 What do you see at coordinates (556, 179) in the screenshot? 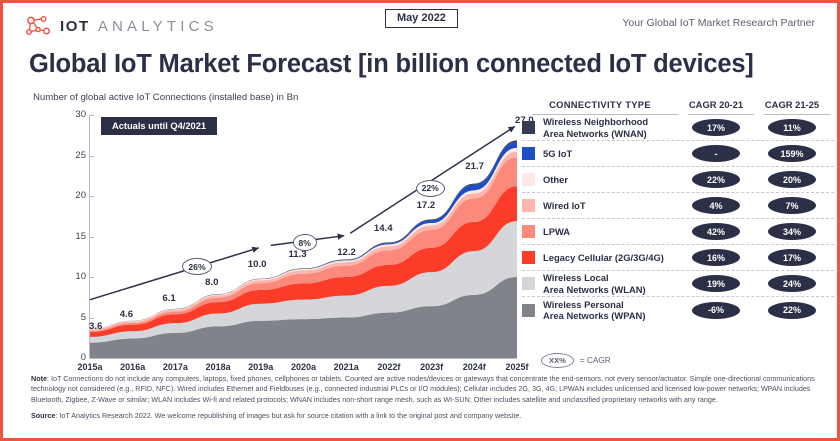
I see `legend-row-label: Other` at bounding box center [556, 179].